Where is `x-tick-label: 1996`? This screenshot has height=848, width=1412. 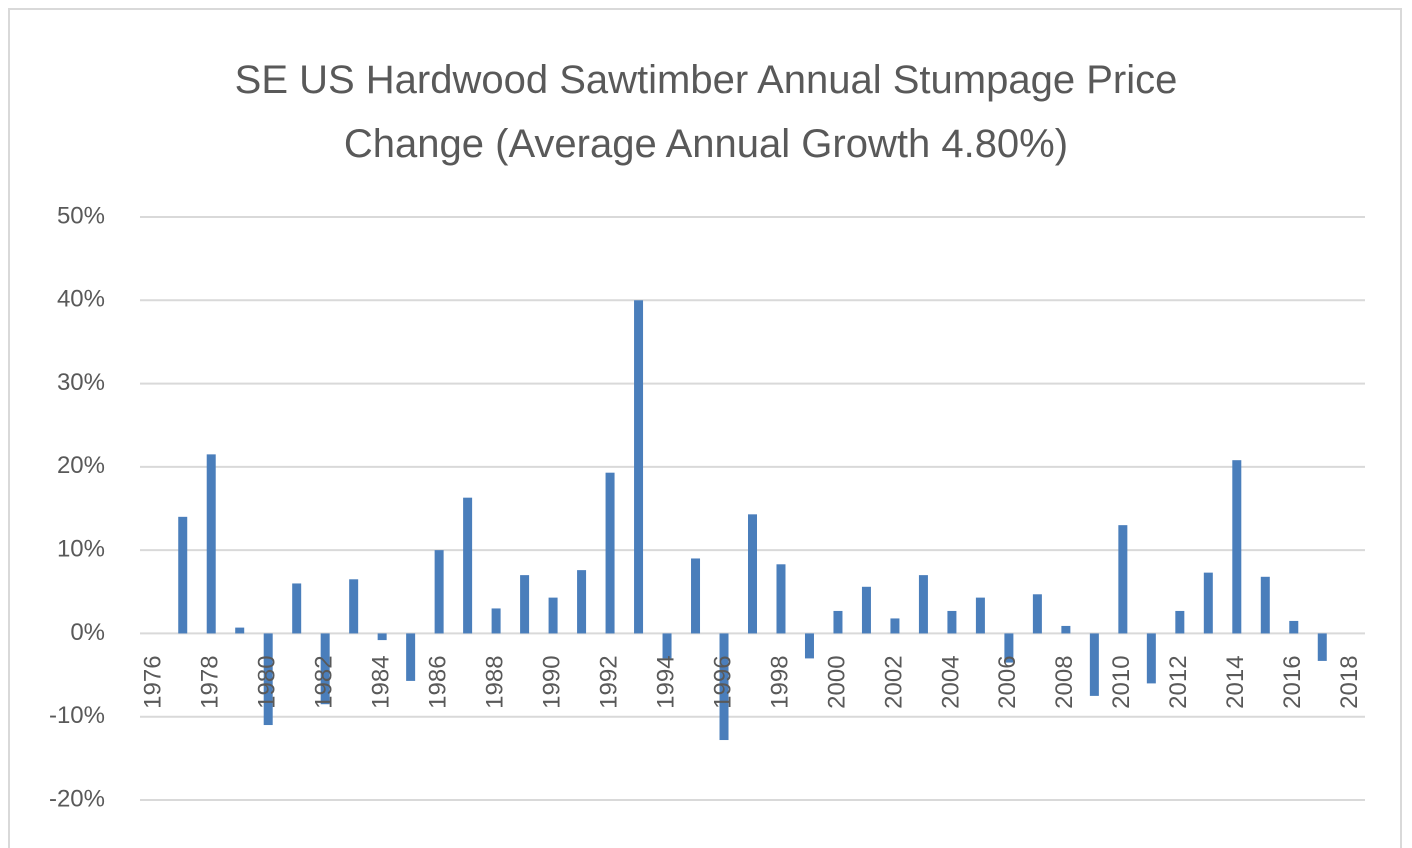 x-tick-label: 1996 is located at coordinates (722, 681).